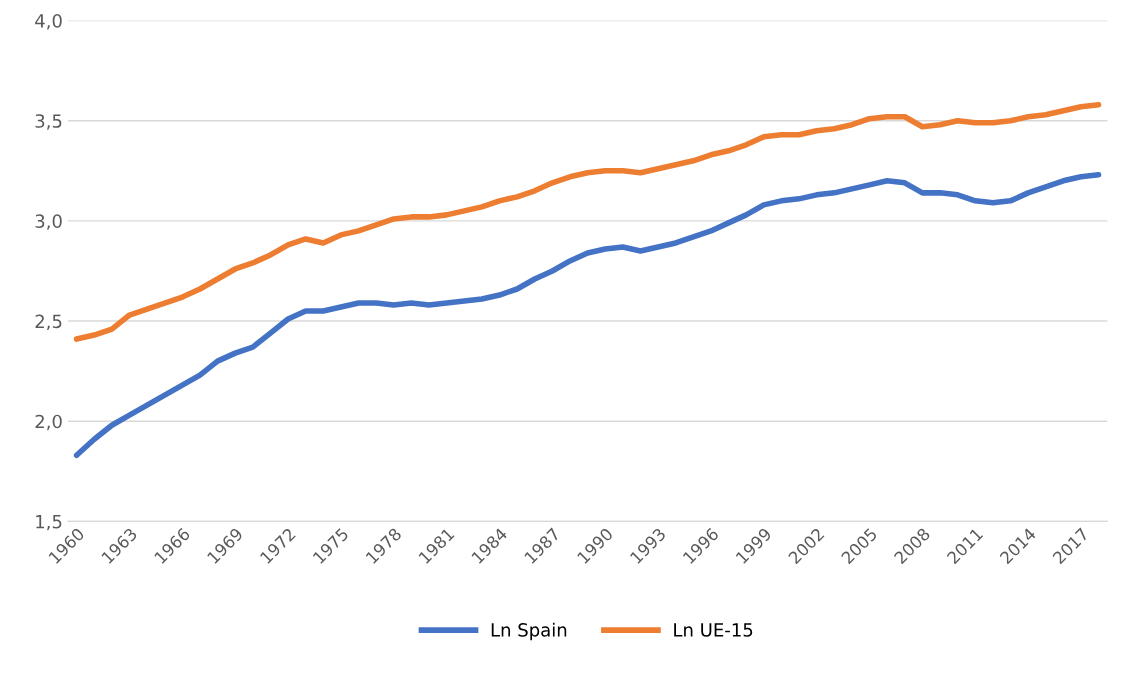  What do you see at coordinates (48, 222) in the screenshot?
I see `y-tick-label: 3,0` at bounding box center [48, 222].